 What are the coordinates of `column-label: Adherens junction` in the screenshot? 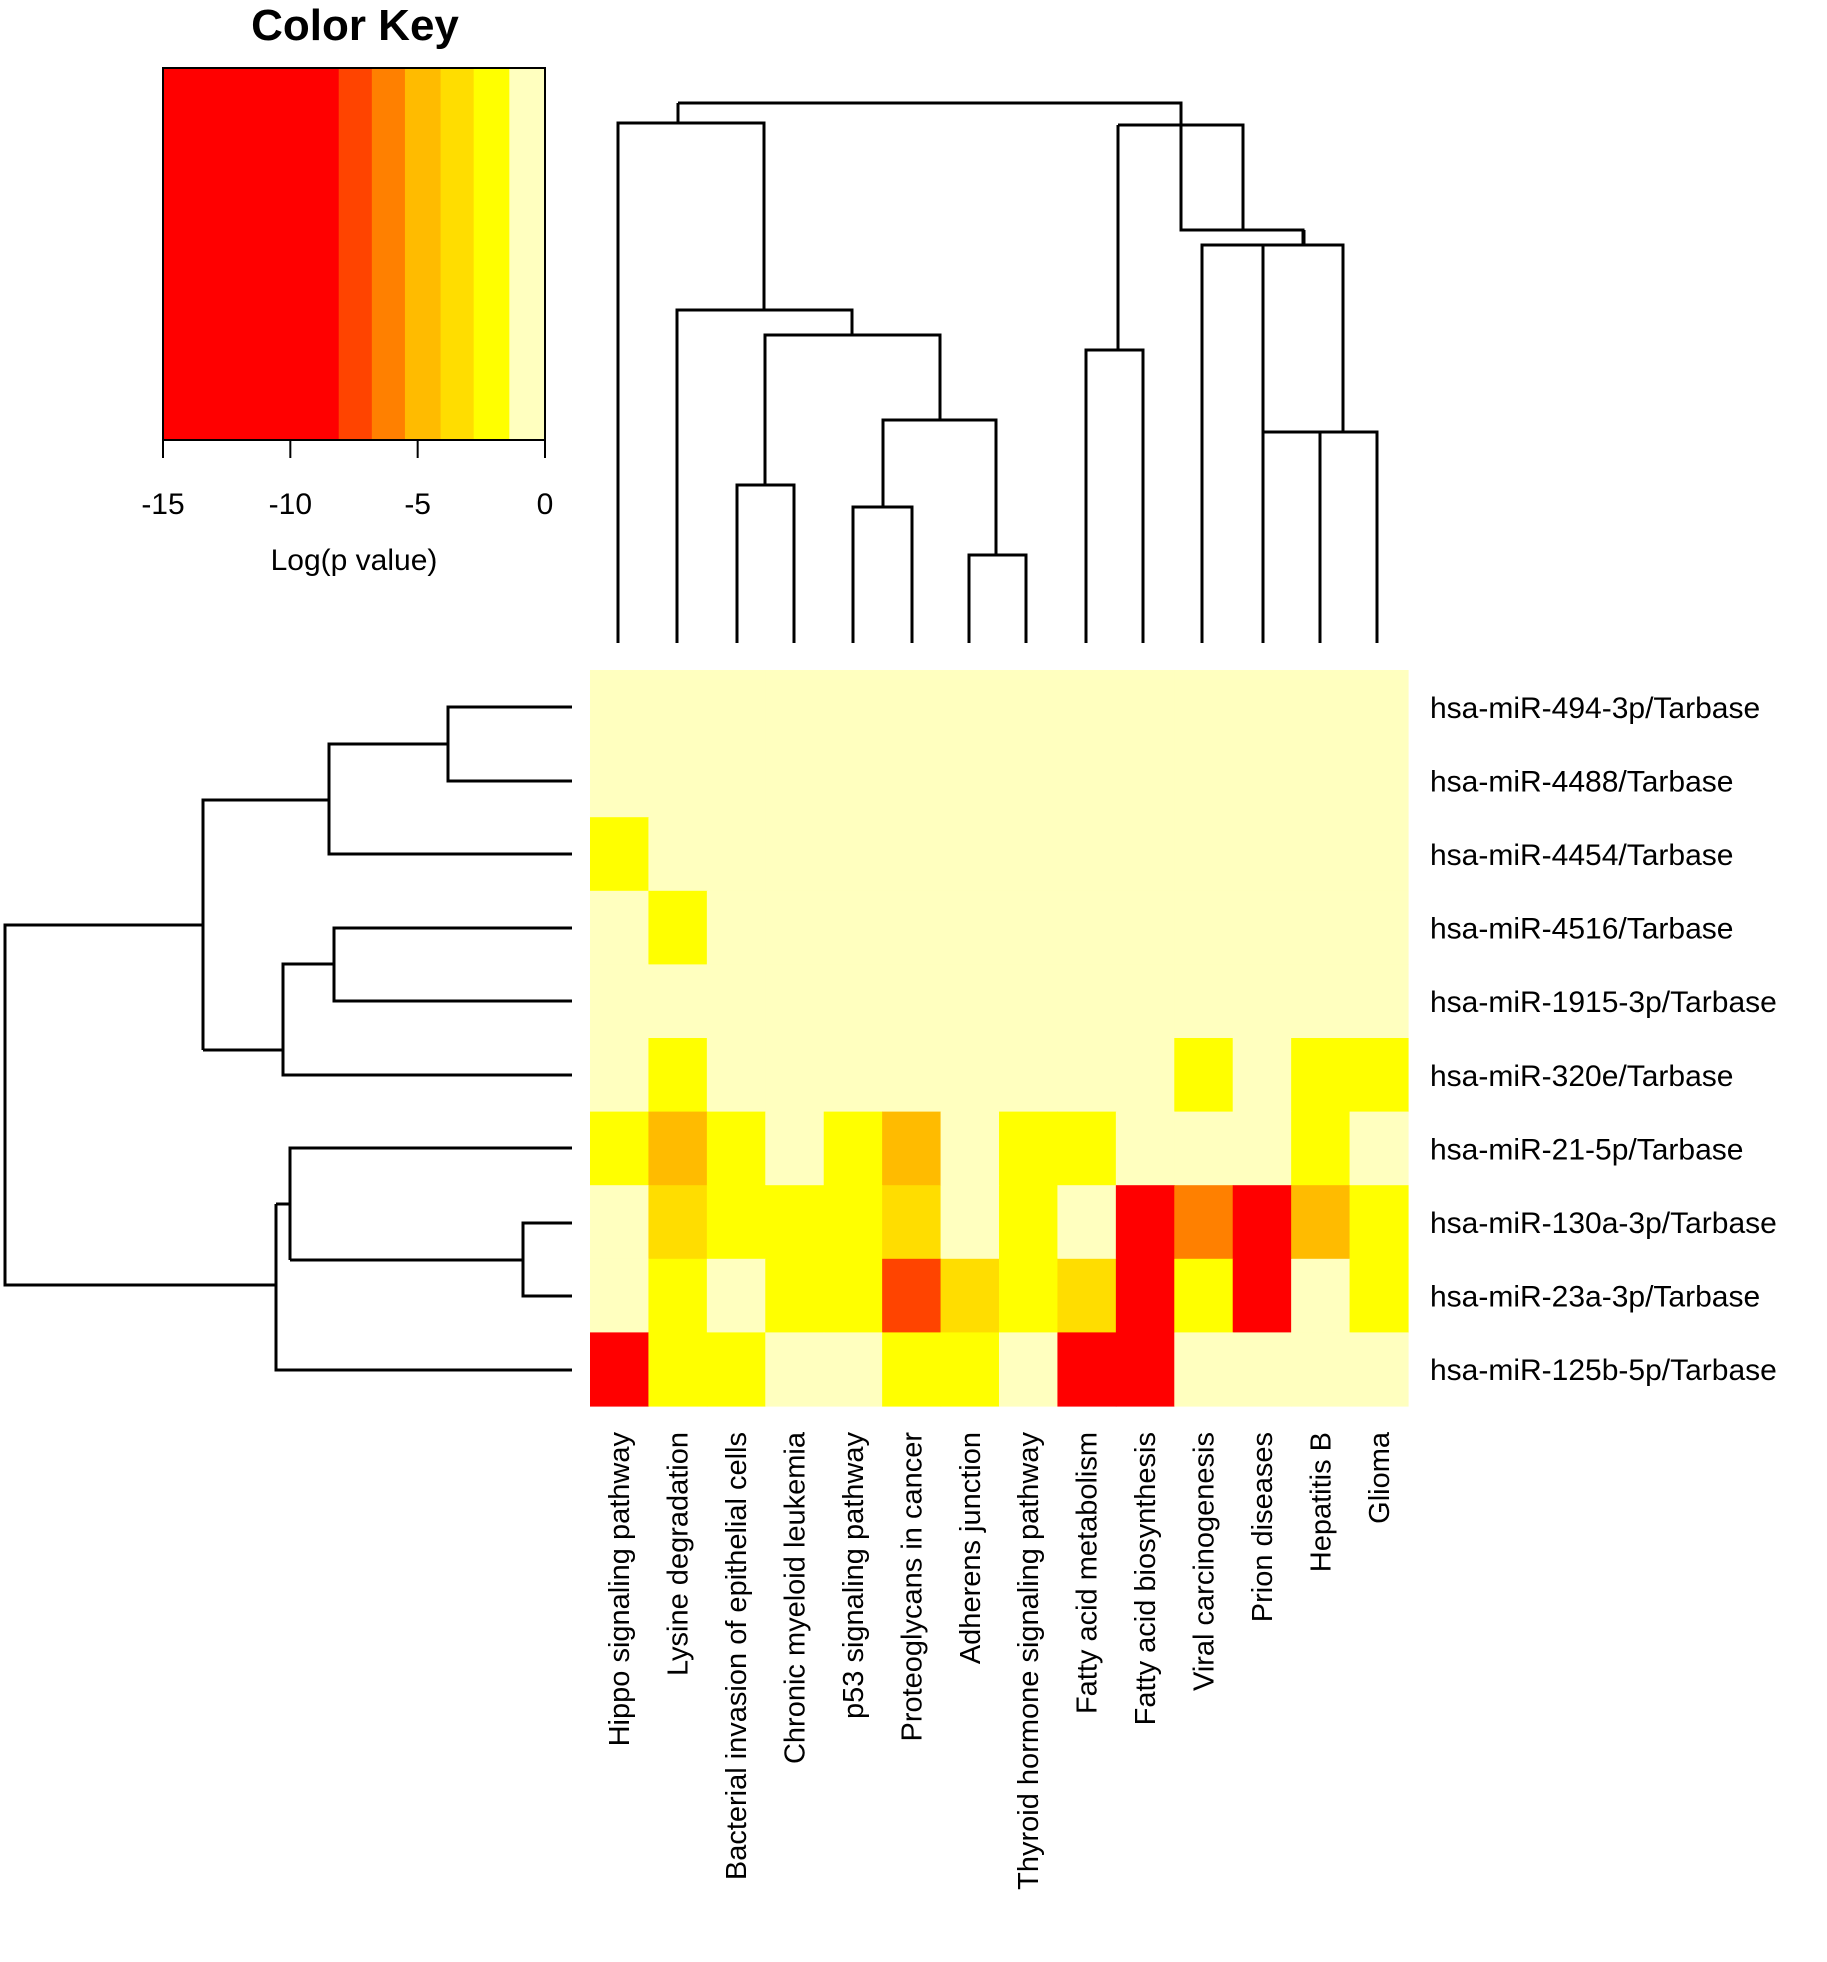 It's located at (971, 1548).